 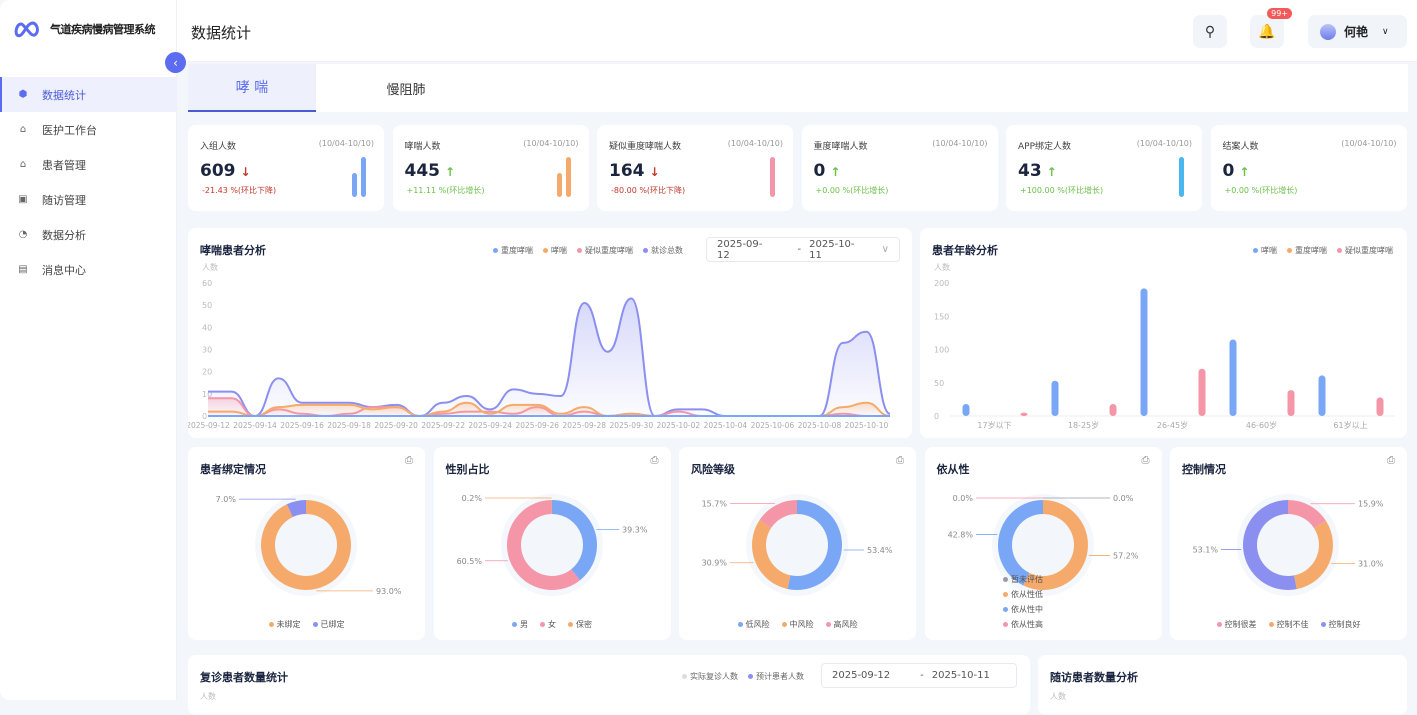 I want to click on legend-item: 未绑定, so click(x=284, y=624).